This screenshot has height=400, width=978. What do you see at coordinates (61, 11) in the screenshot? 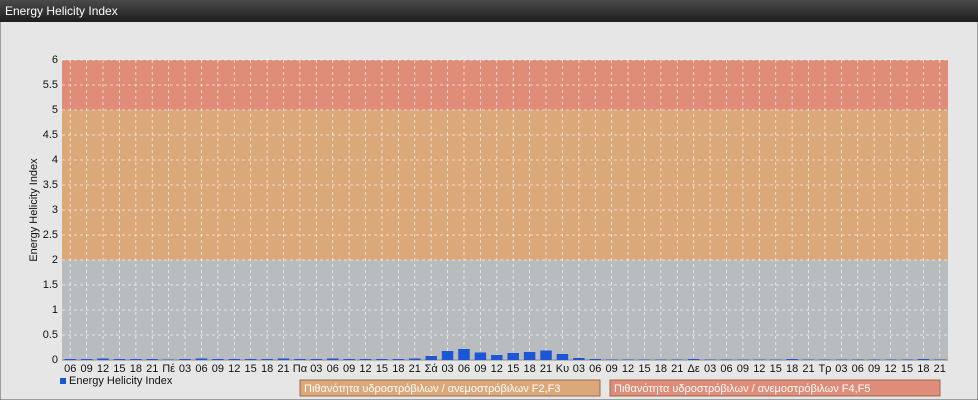
I see `chart-title: Energy Helicity Index` at bounding box center [61, 11].